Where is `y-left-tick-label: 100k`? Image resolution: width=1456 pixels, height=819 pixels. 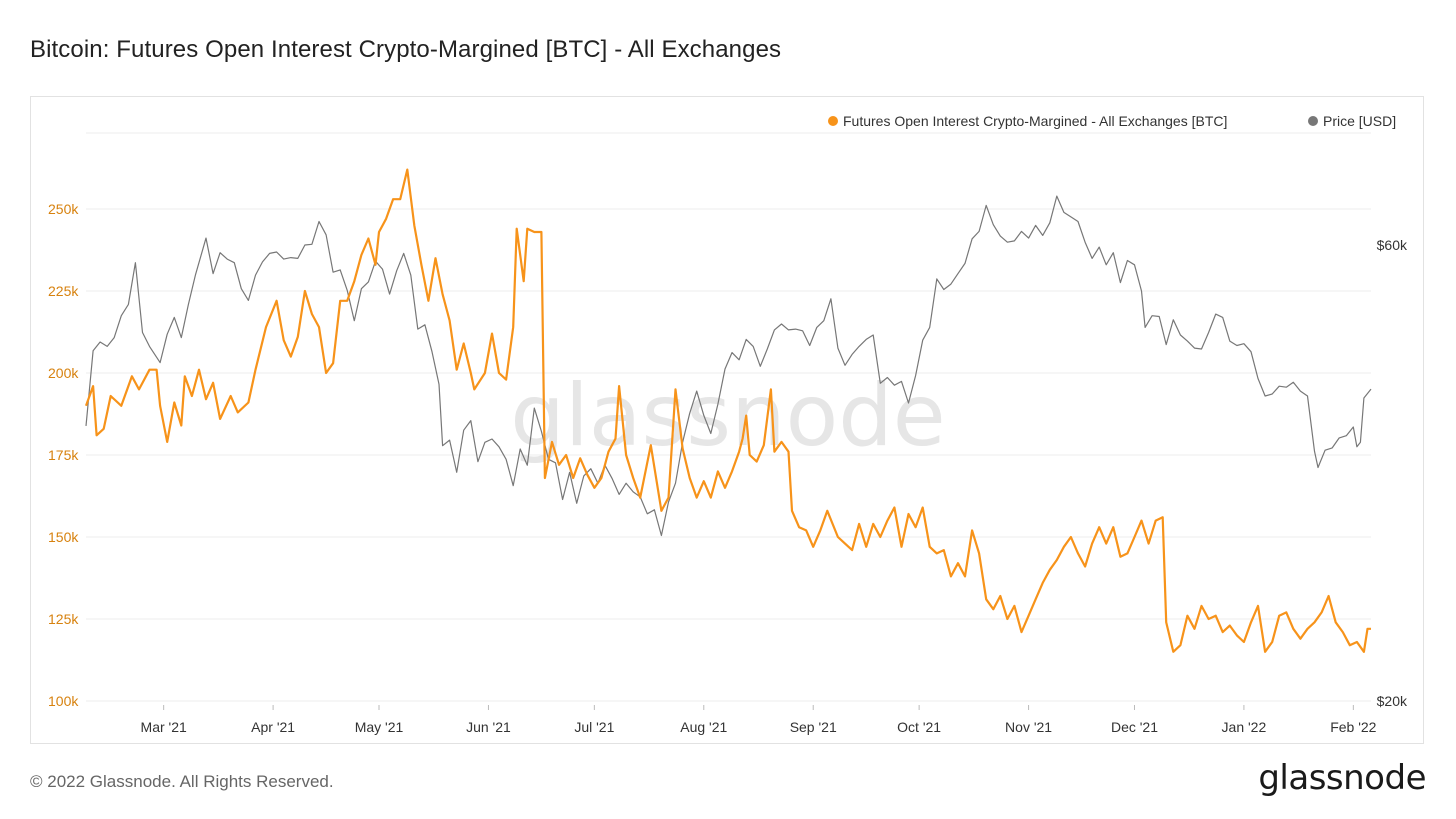 y-left-tick-label: 100k is located at coordinates (63, 701).